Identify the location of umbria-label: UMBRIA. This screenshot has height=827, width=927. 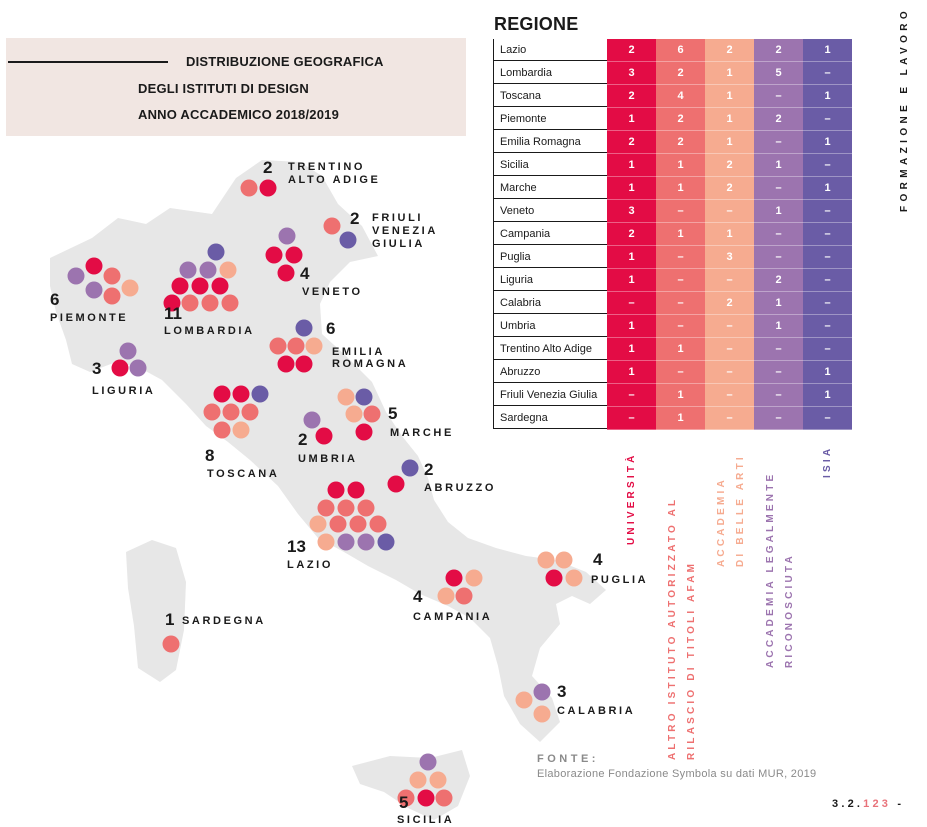
(328, 459).